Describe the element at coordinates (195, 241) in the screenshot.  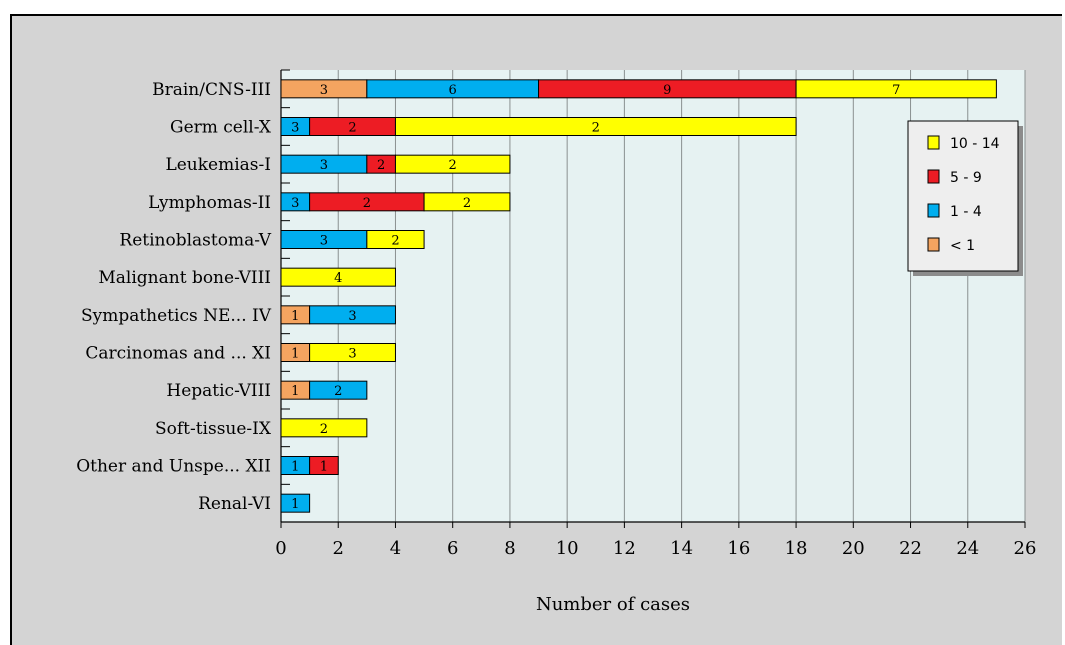
I see `category-label-retinoblastoma-v: Retinoblastoma-V` at that location.